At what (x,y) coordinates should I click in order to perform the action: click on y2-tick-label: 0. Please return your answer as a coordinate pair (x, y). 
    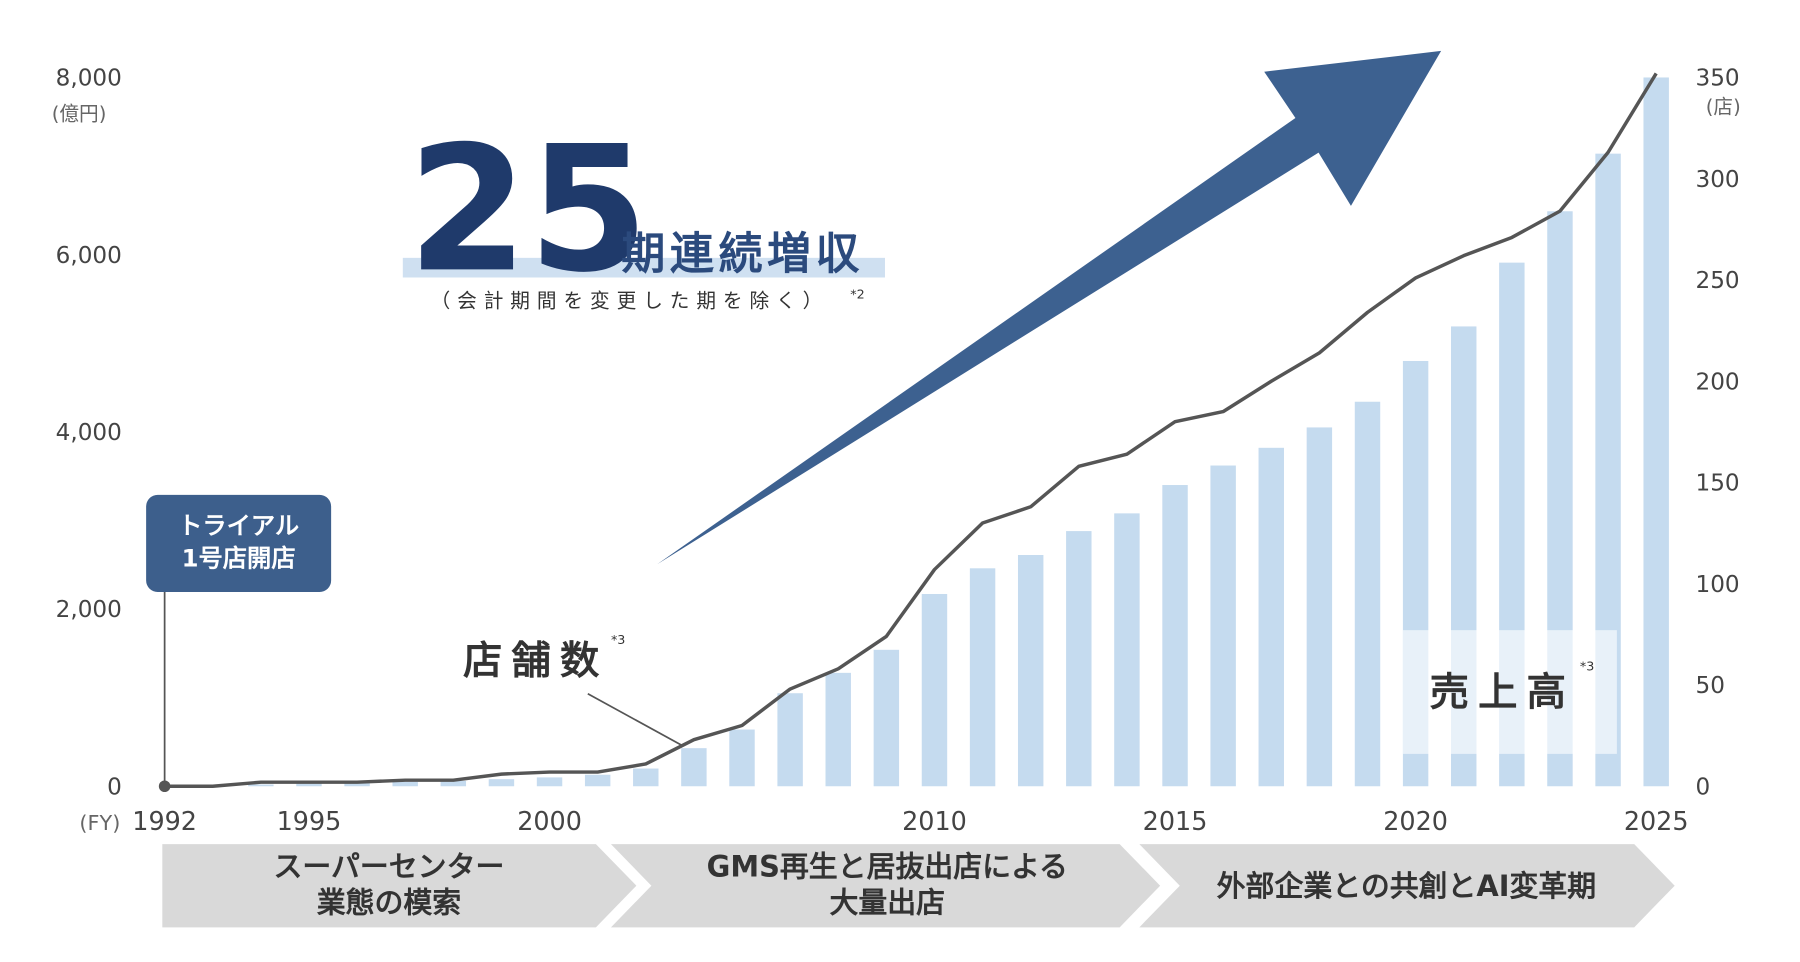
    Looking at the image, I should click on (1703, 787).